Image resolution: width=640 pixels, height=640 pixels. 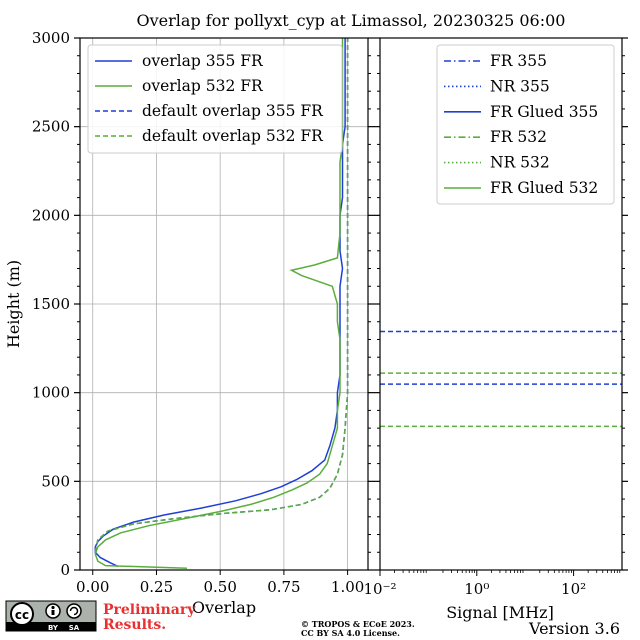 I want to click on sa-label: SA, so click(x=74, y=628).